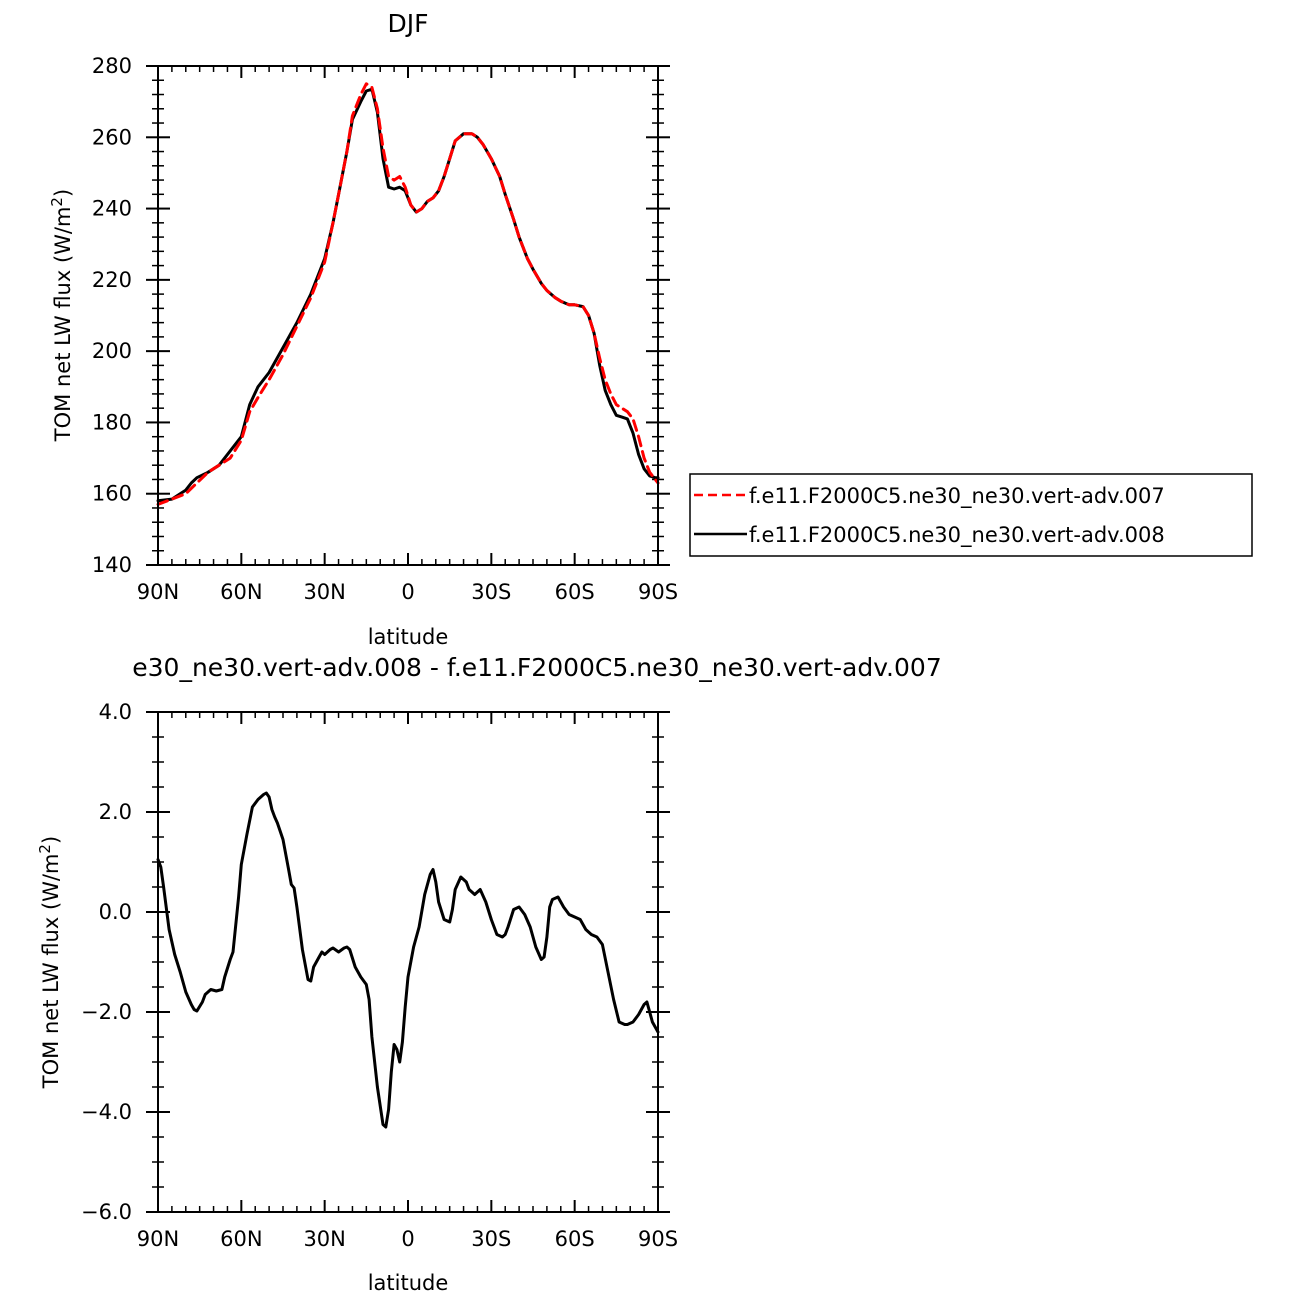 The image size is (1302, 1303). I want to click on top-y-tick-label: 140, so click(112, 565).